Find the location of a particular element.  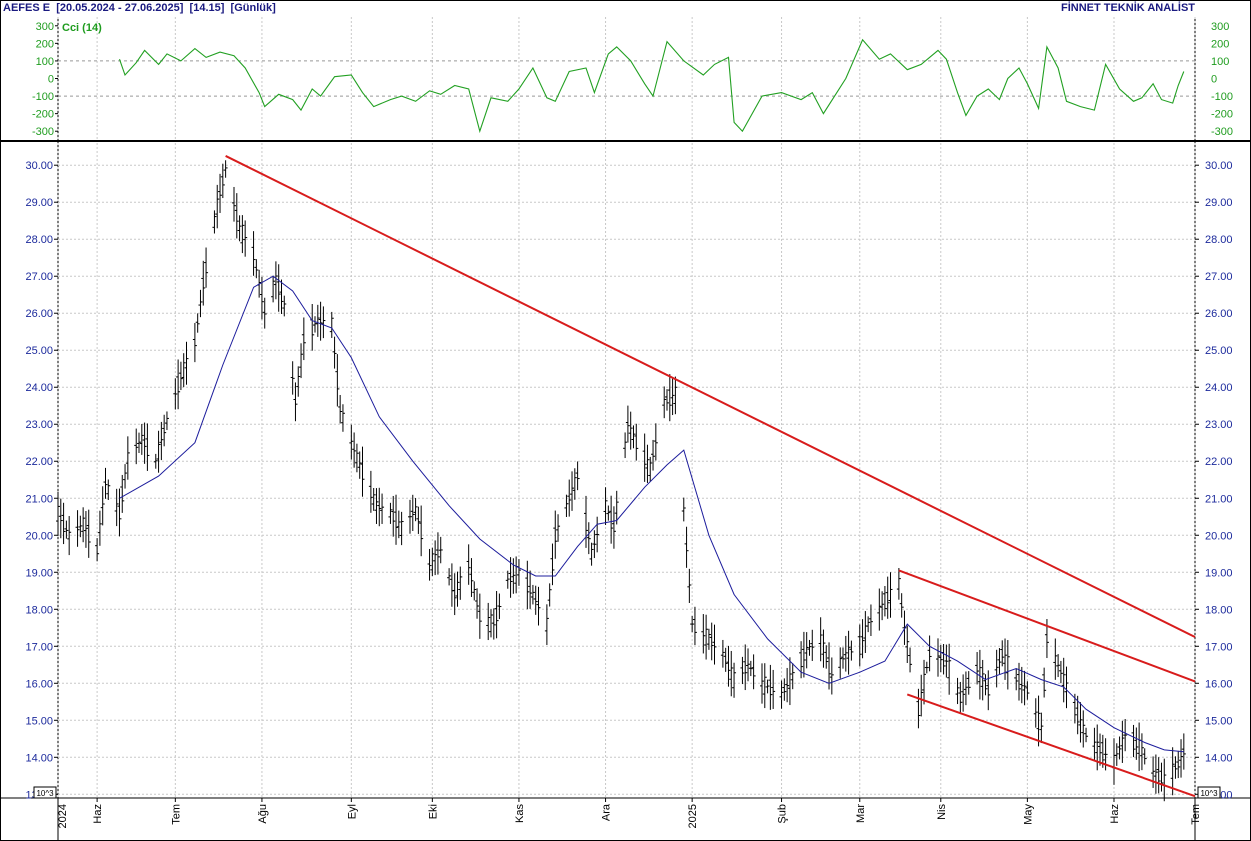

price-tick-label-left: 27.00 is located at coordinates (39, 277).